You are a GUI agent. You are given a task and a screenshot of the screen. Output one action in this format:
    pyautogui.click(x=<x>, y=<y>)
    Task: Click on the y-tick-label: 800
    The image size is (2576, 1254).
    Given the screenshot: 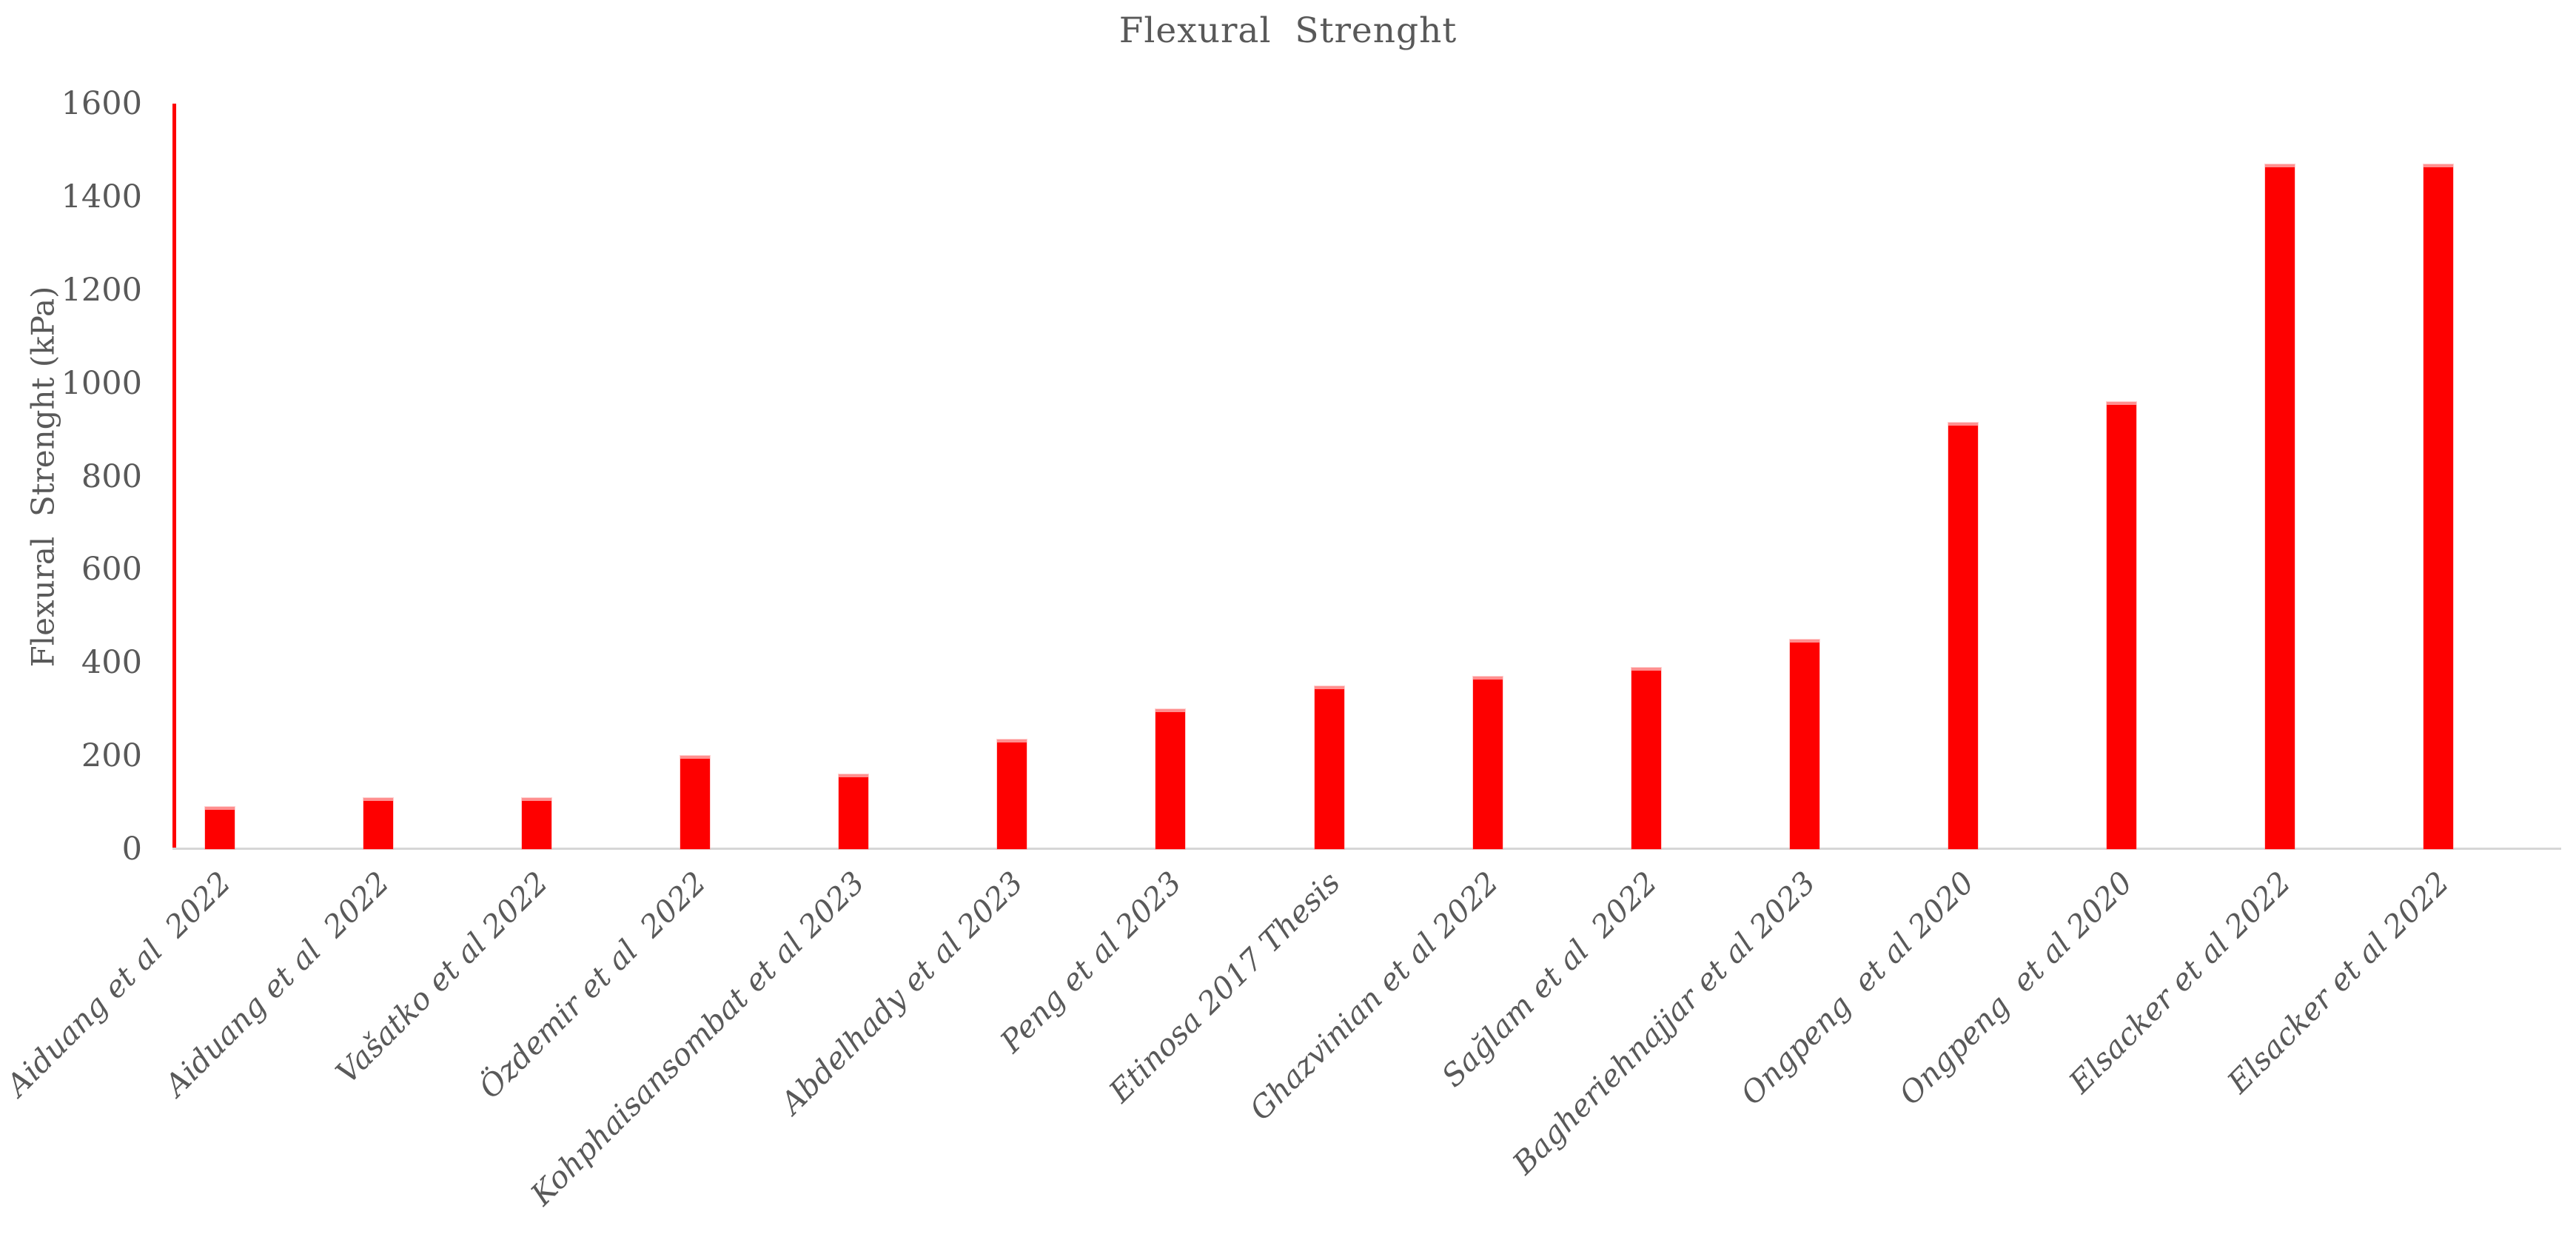 What is the action you would take?
    pyautogui.click(x=111, y=476)
    